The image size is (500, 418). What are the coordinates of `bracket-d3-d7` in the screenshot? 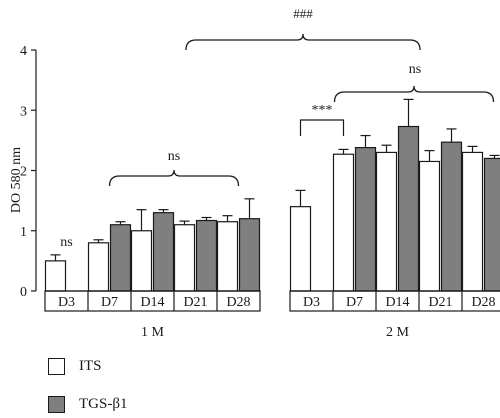 It's located at (322, 127).